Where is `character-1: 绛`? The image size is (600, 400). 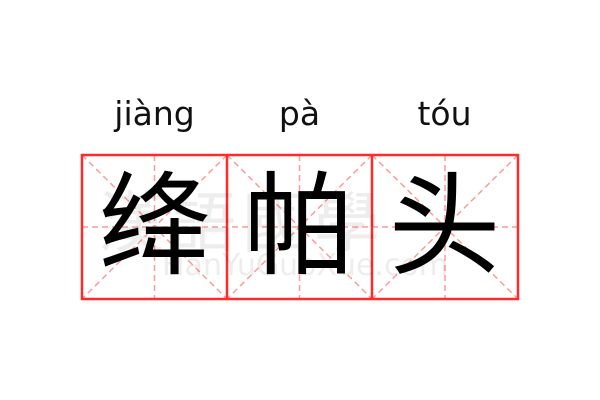
character-1: 绛 is located at coordinates (154, 227).